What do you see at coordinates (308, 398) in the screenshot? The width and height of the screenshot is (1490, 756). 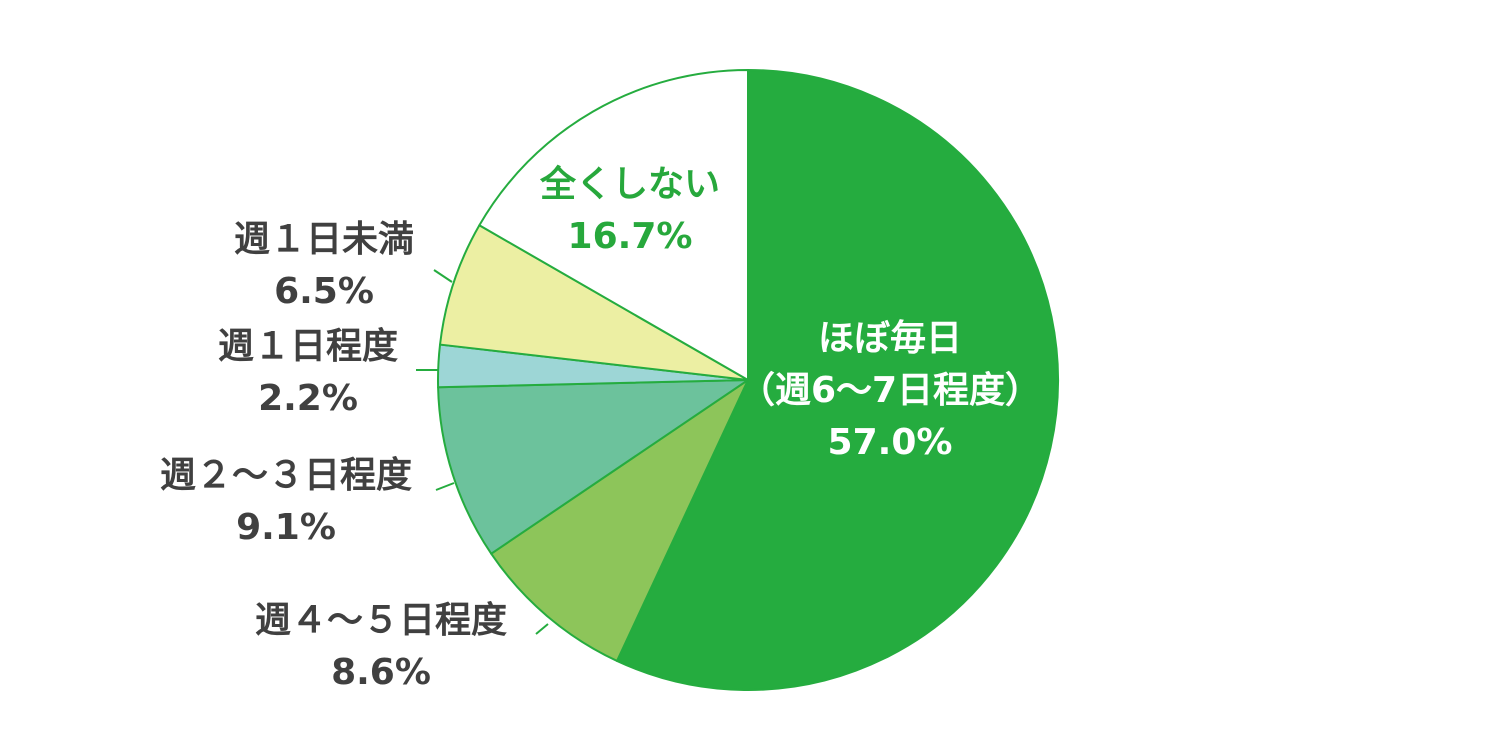 I see `slice-value-label-3: 2.2%` at bounding box center [308, 398].